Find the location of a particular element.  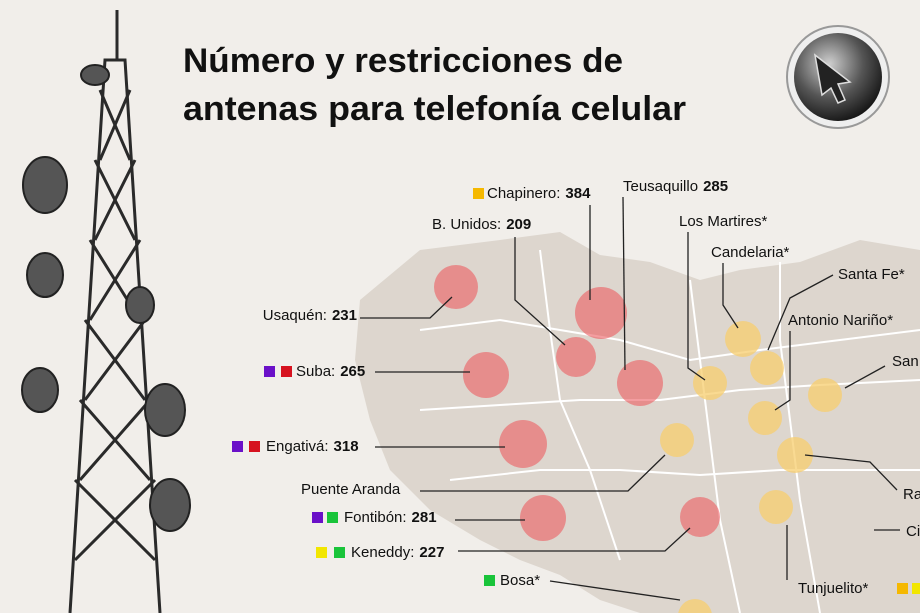

antenna-dishes is located at coordinates (106, 298).